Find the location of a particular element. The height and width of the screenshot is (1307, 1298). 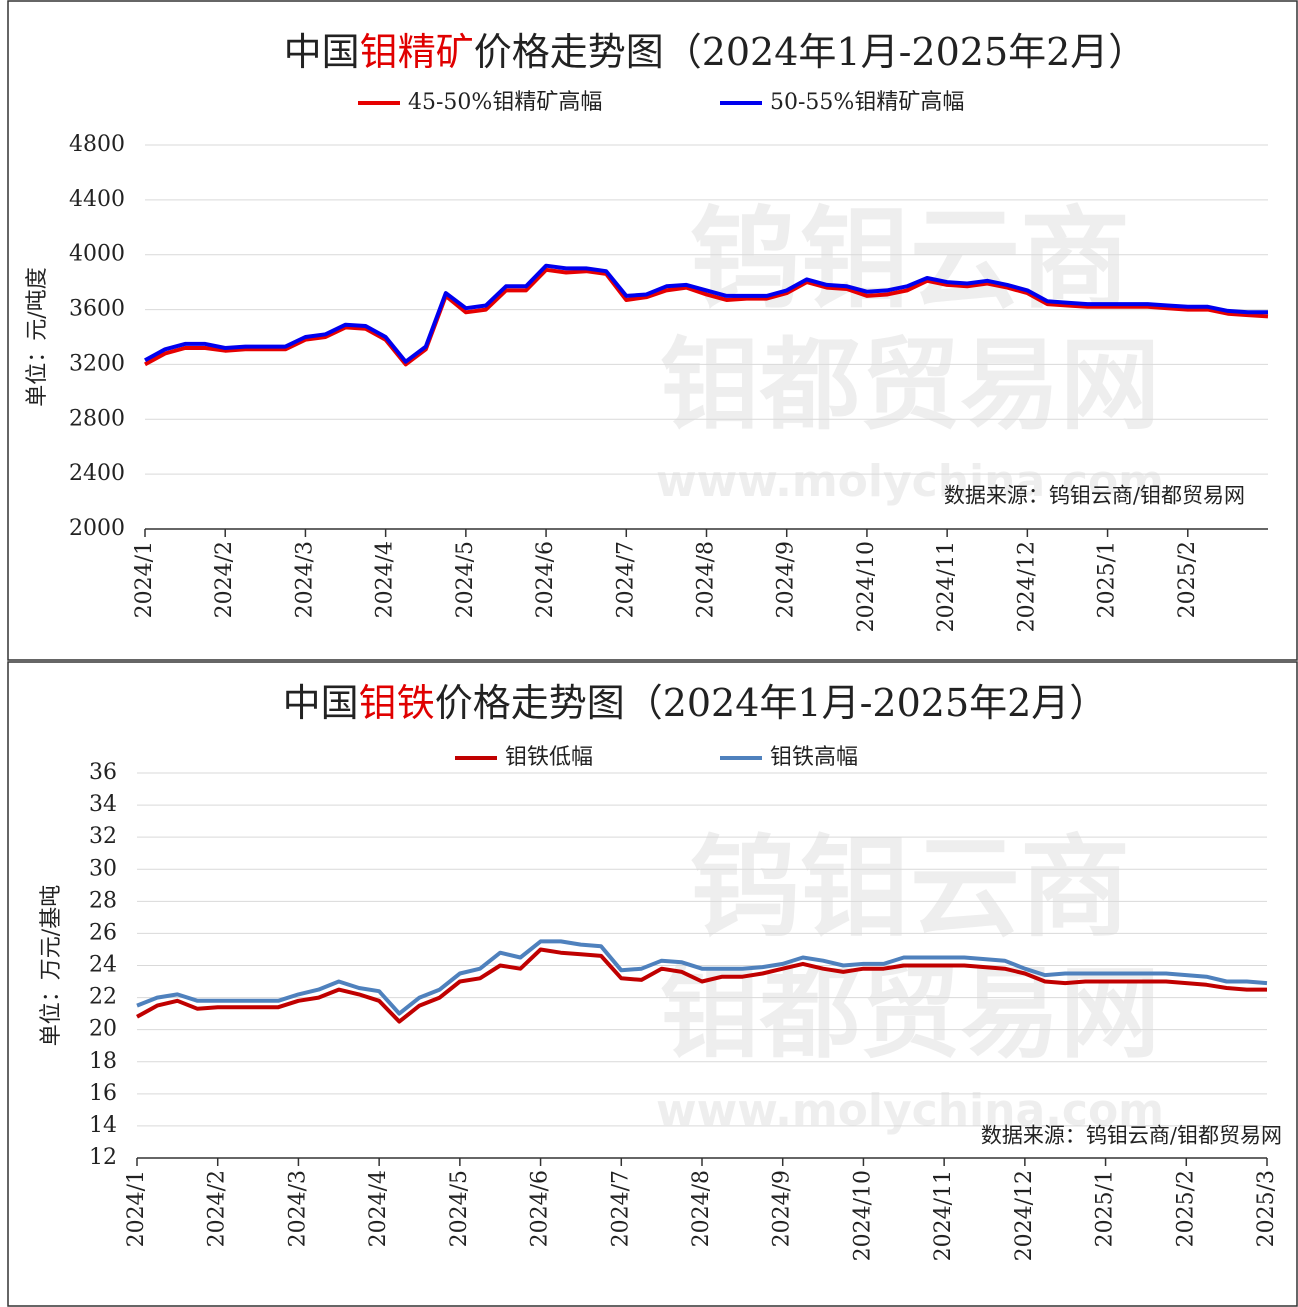

y-tick-label: 30 is located at coordinates (103, 868).